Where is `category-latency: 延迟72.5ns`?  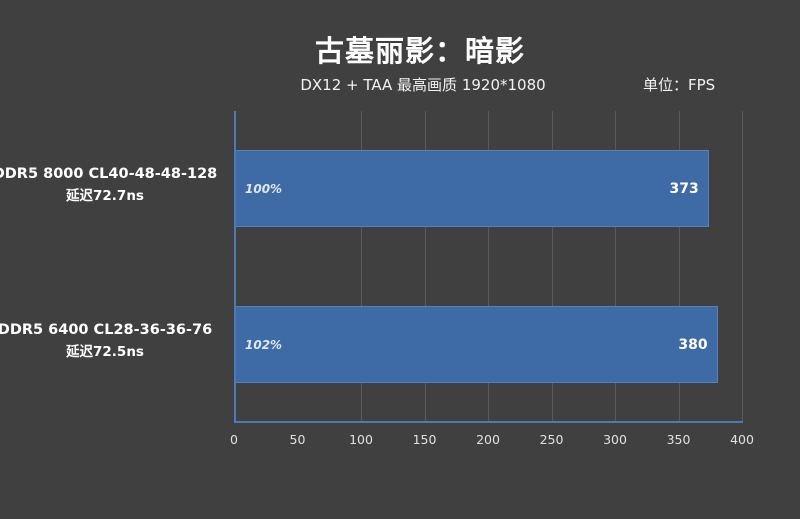 category-latency: 延迟72.5ns is located at coordinates (105, 352).